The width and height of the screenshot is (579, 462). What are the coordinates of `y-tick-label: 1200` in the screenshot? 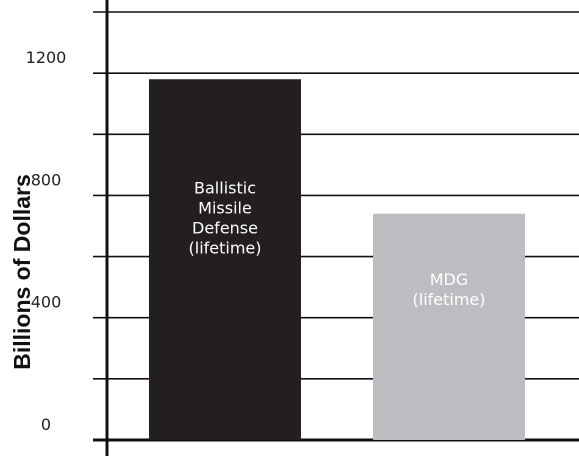 It's located at (46, 57).